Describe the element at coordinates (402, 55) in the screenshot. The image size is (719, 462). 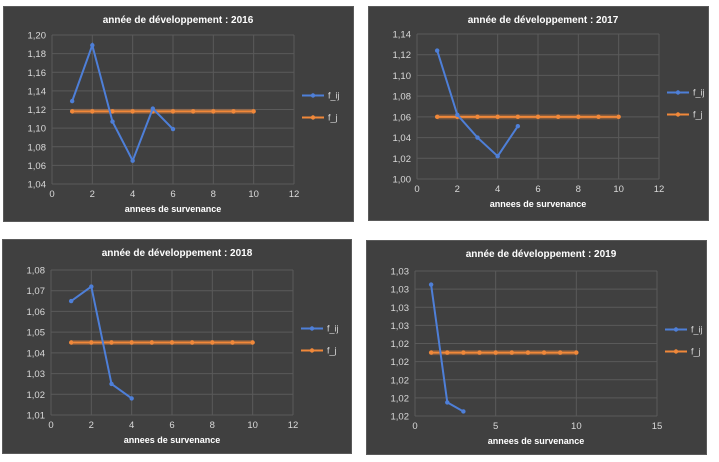
I see `y-tick-label: 1,12` at that location.